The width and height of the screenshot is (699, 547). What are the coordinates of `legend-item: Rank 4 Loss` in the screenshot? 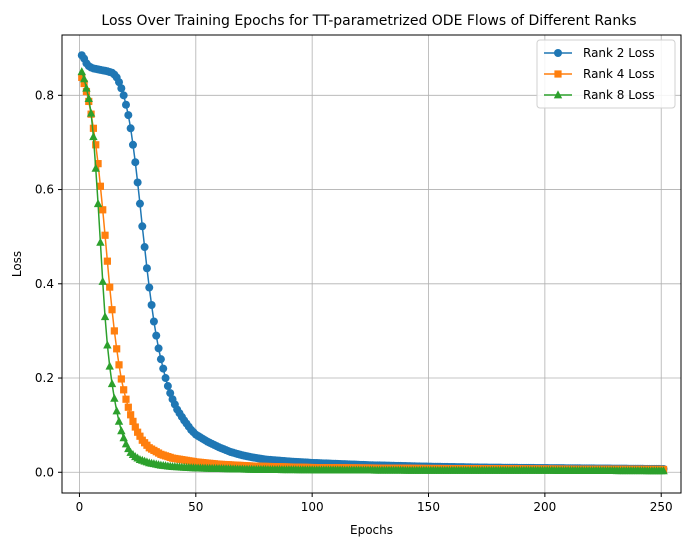 It's located at (599, 74).